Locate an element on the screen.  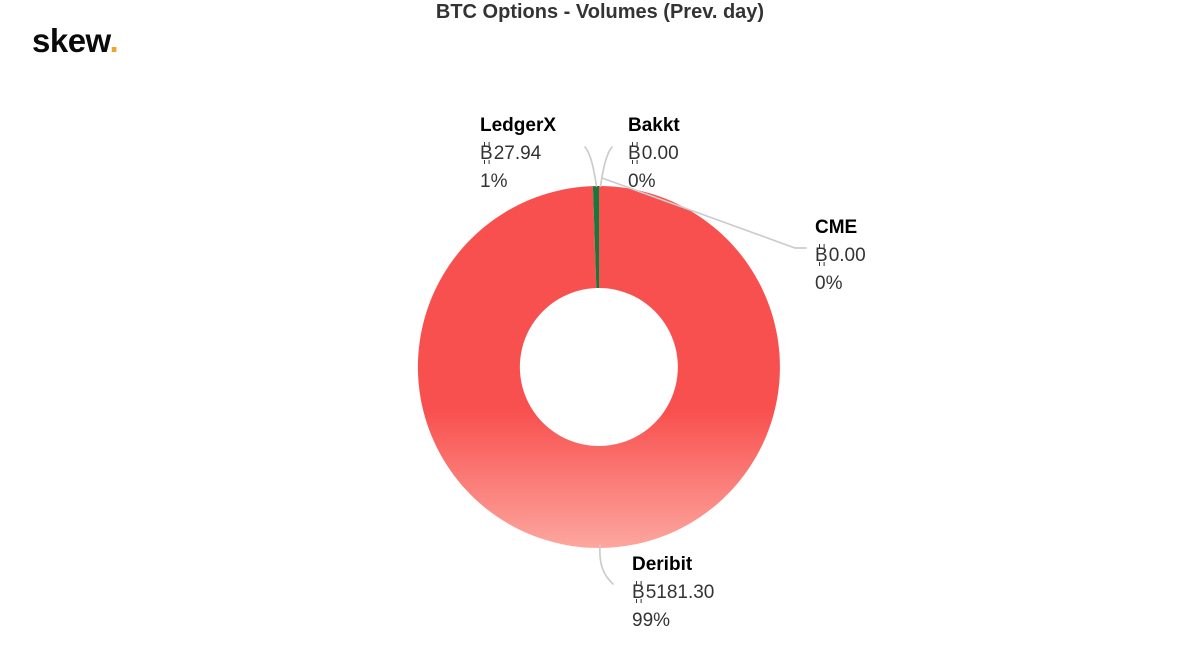
connector-deribit is located at coordinates (606, 564).